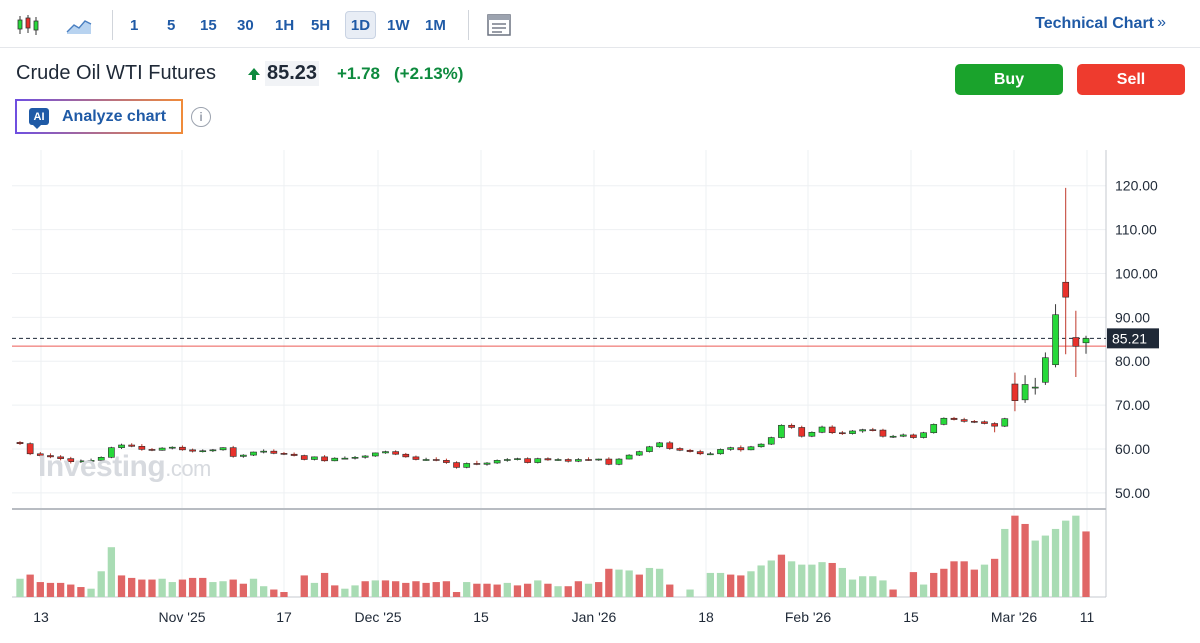 This screenshot has width=1200, height=643. I want to click on timeframe-1d: 1D, so click(360, 25).